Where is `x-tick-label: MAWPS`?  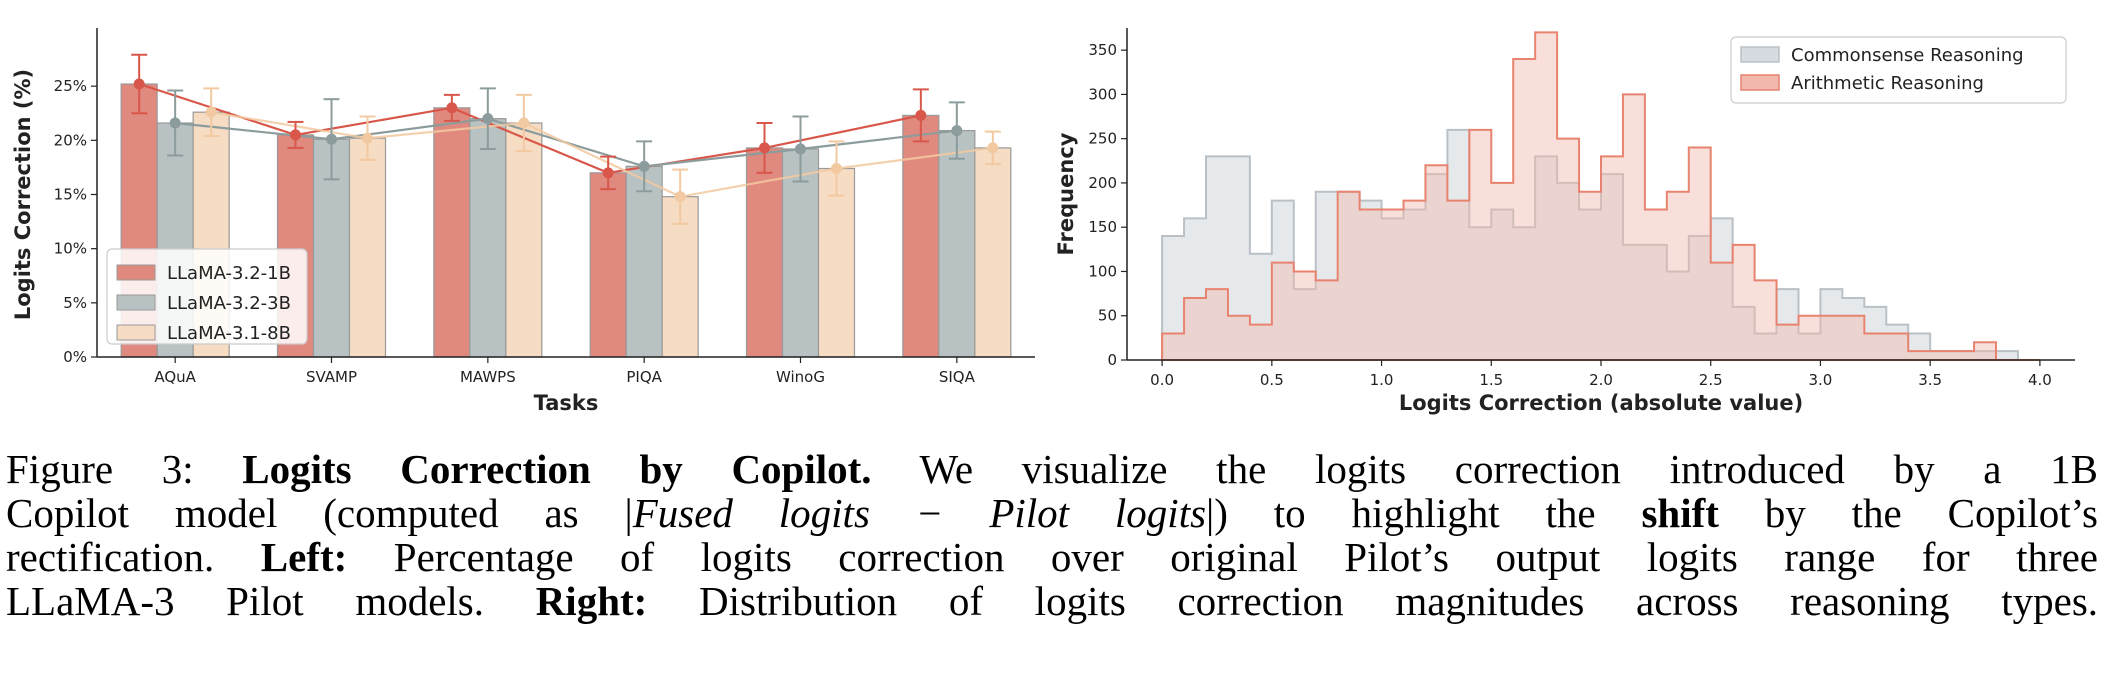
x-tick-label: MAWPS is located at coordinates (488, 377).